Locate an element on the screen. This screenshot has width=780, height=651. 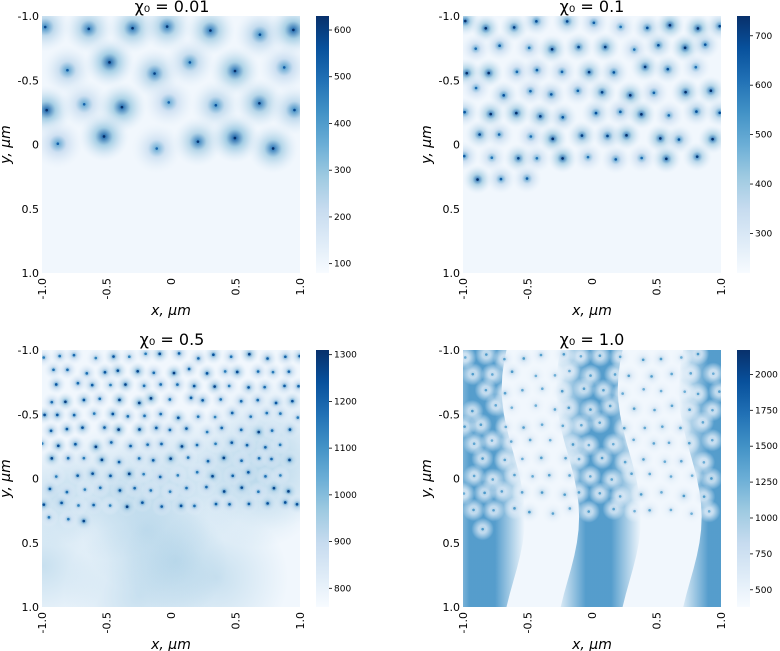
colorbar-tick-labels: 800 900 1000 1100 1200 1300 is located at coordinates (345, 473).